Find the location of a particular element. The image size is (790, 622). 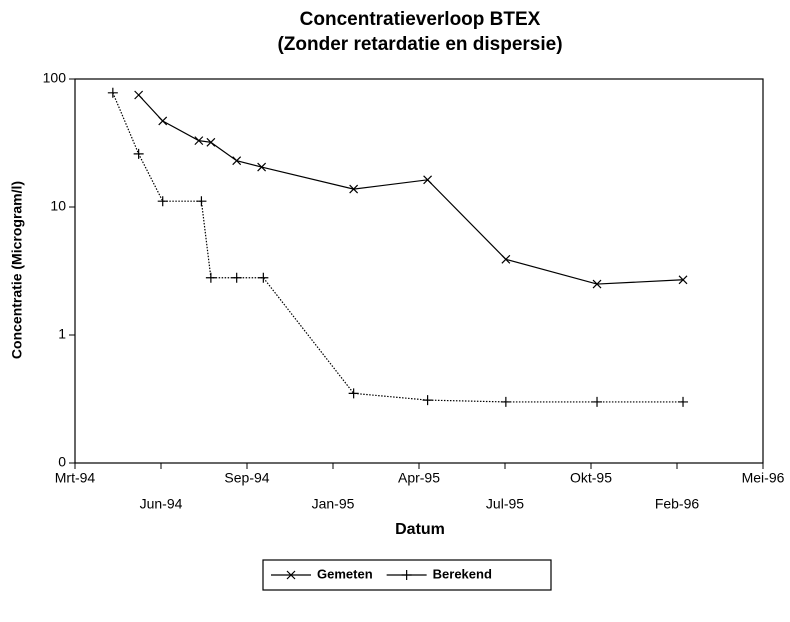

y-tick-label: 100 is located at coordinates (55, 78).